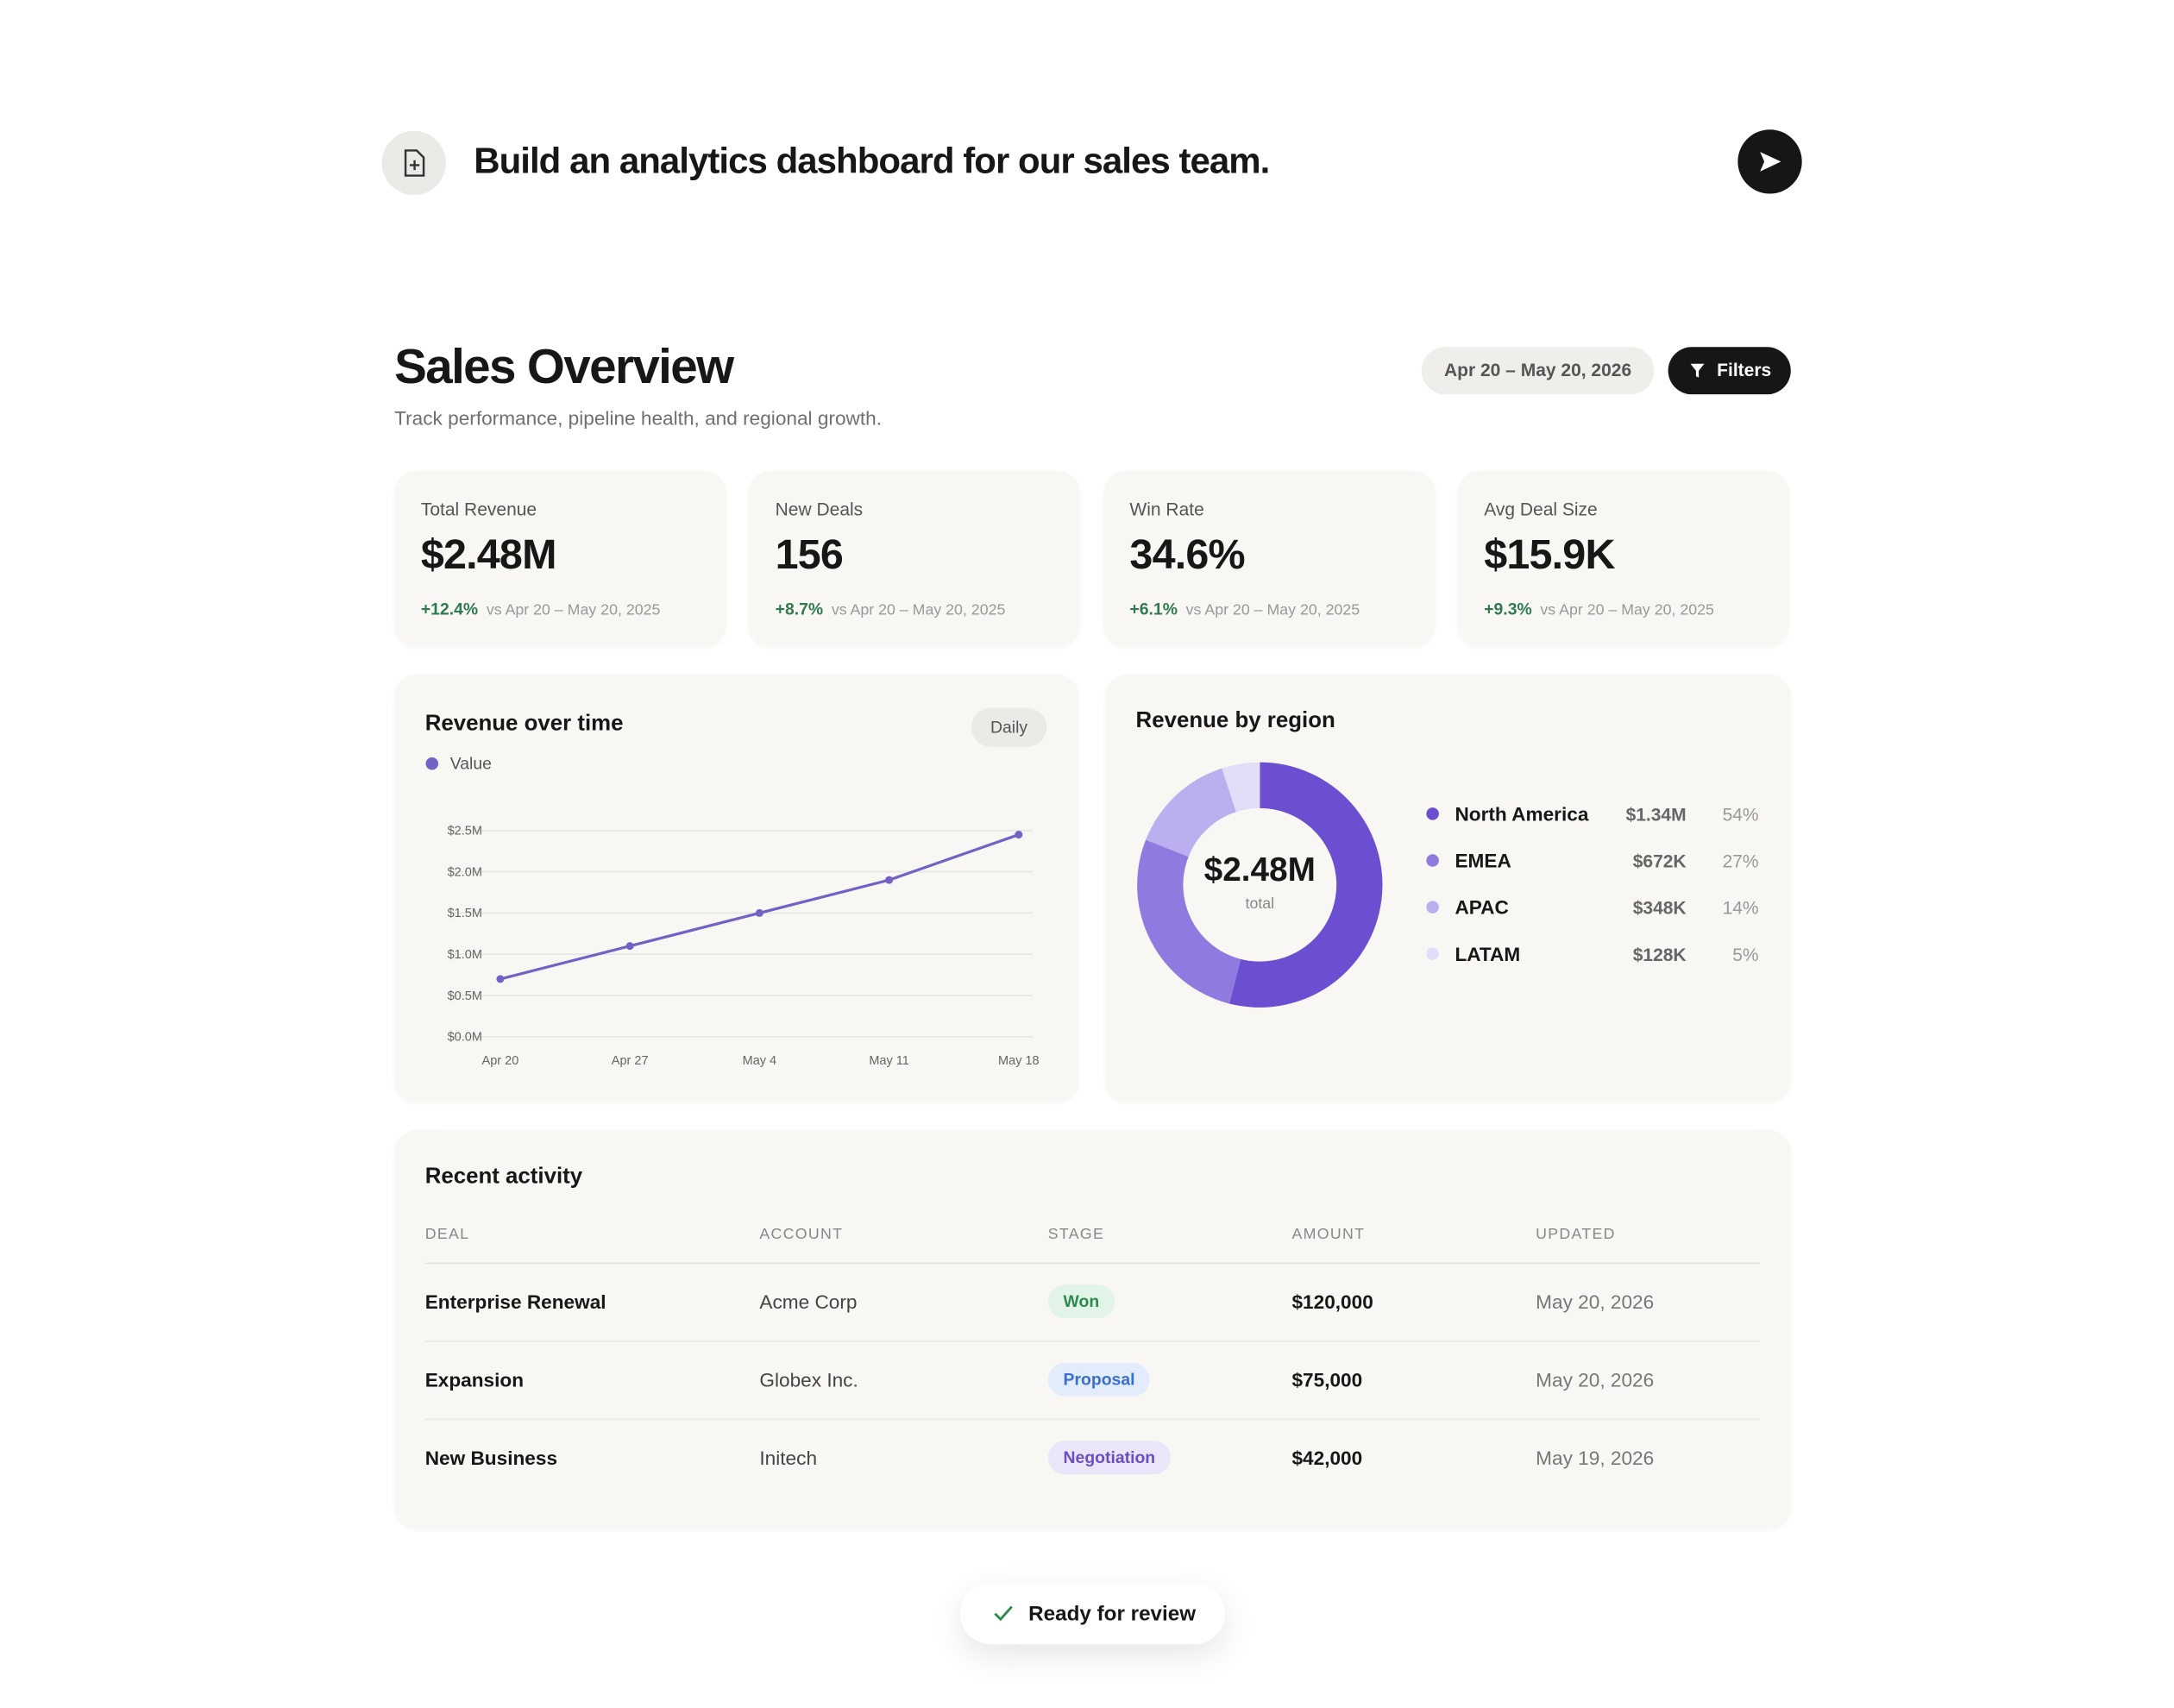 The width and height of the screenshot is (2174, 1708). Describe the element at coordinates (465, 996) in the screenshot. I see `y-tick-label: $0.5M` at that location.